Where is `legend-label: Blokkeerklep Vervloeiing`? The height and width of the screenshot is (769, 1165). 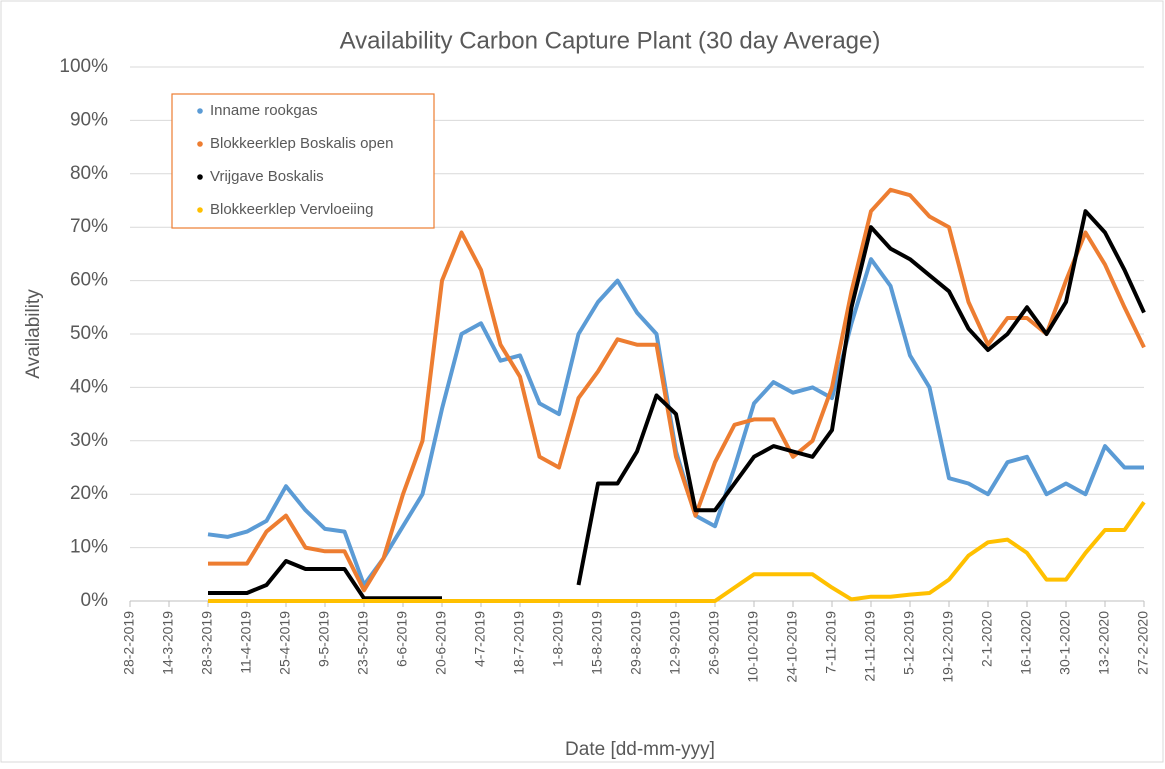 legend-label: Blokkeerklep Vervloeiing is located at coordinates (291, 209).